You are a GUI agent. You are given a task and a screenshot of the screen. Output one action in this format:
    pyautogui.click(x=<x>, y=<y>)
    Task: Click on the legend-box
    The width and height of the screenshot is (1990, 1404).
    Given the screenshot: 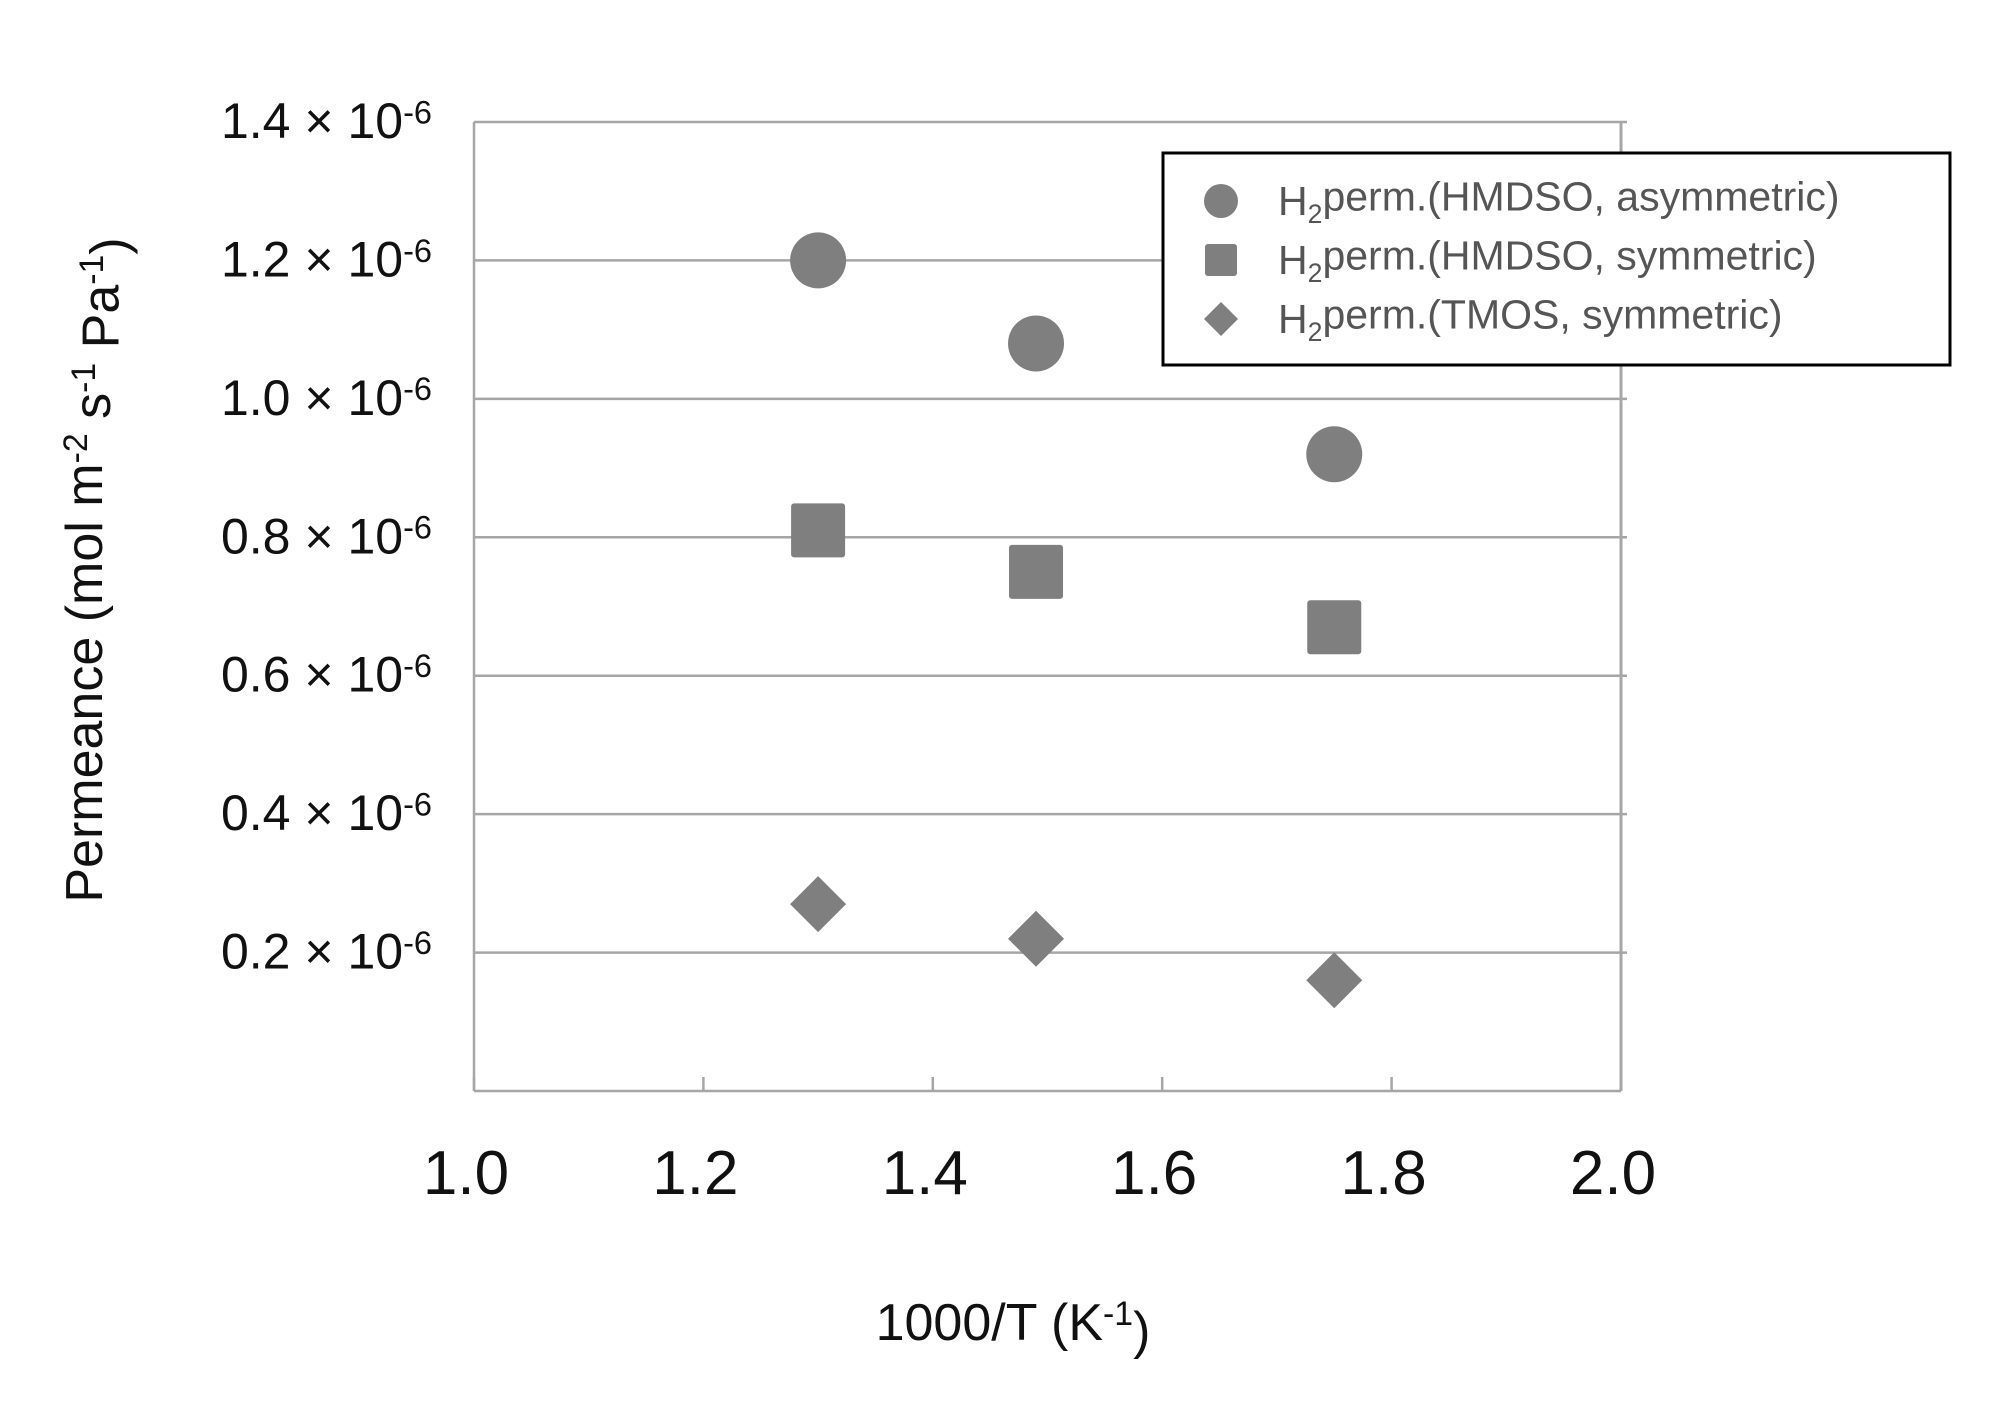 What is the action you would take?
    pyautogui.click(x=1556, y=259)
    